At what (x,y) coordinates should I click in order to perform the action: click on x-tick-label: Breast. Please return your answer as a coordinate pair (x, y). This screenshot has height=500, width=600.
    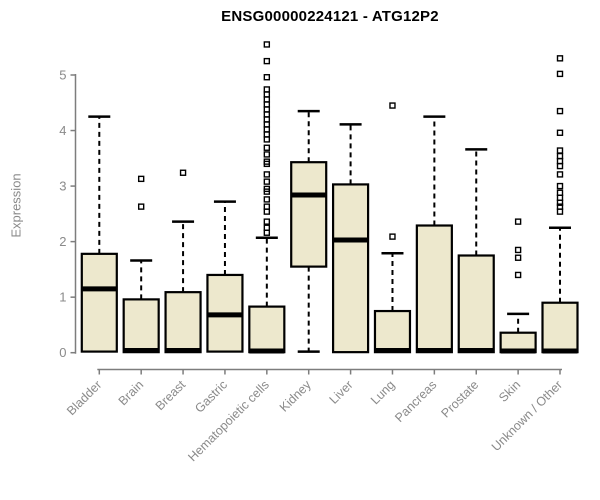
    Looking at the image, I should click on (171, 395).